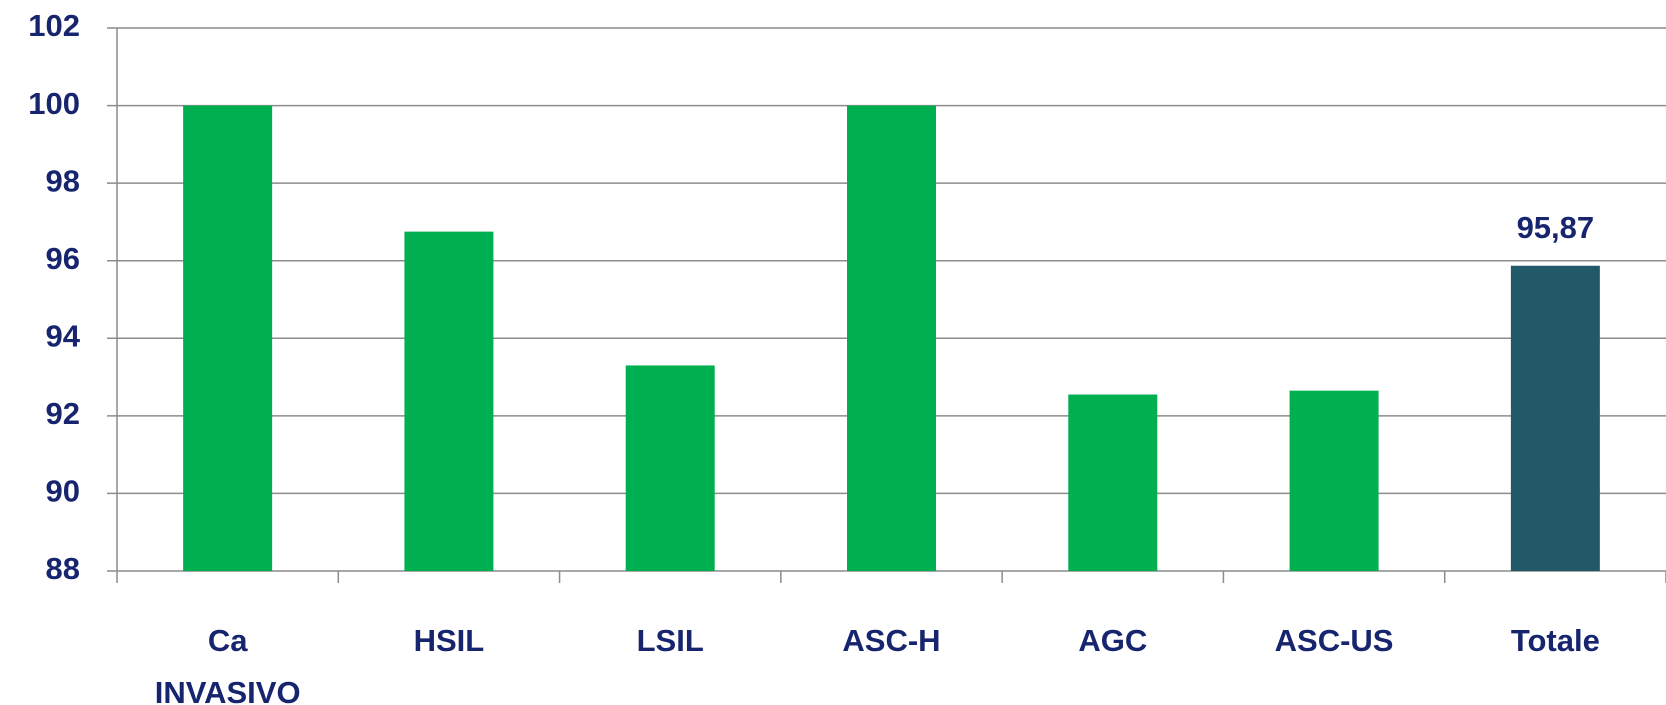 Image resolution: width=1666 pixels, height=705 pixels. What do you see at coordinates (1334, 640) in the screenshot?
I see `x-tick-label: ASC-US` at bounding box center [1334, 640].